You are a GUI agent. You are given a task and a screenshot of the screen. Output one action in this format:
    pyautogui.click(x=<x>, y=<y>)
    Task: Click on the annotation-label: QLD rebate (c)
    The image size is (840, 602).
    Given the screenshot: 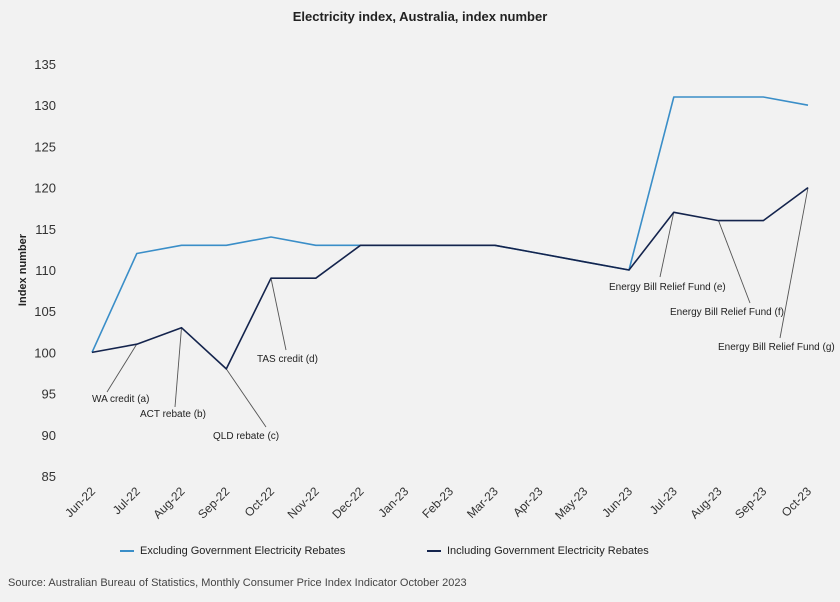 What is the action you would take?
    pyautogui.click(x=246, y=436)
    